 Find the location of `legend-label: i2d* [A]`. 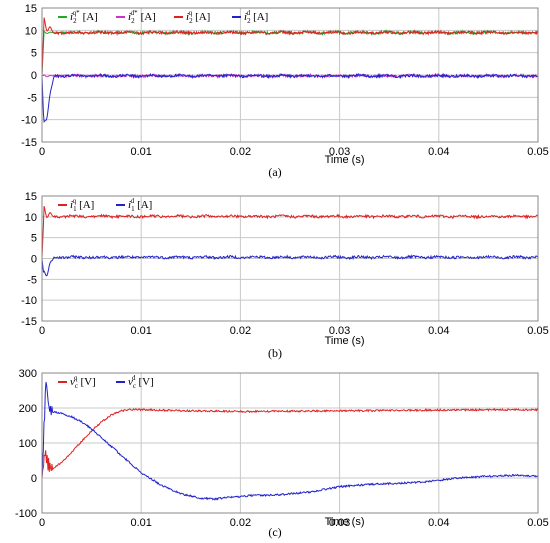

legend-label: i2d* [A] is located at coordinates (142, 17).